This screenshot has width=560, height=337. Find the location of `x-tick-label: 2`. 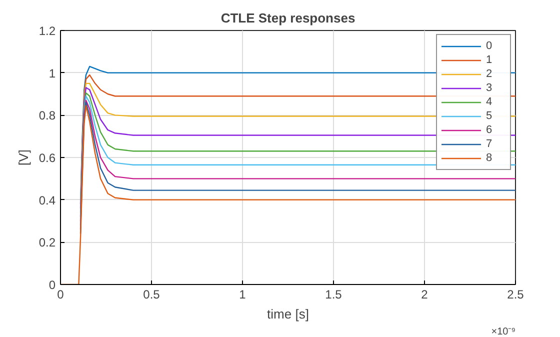

x-tick-label: 2 is located at coordinates (424, 295).